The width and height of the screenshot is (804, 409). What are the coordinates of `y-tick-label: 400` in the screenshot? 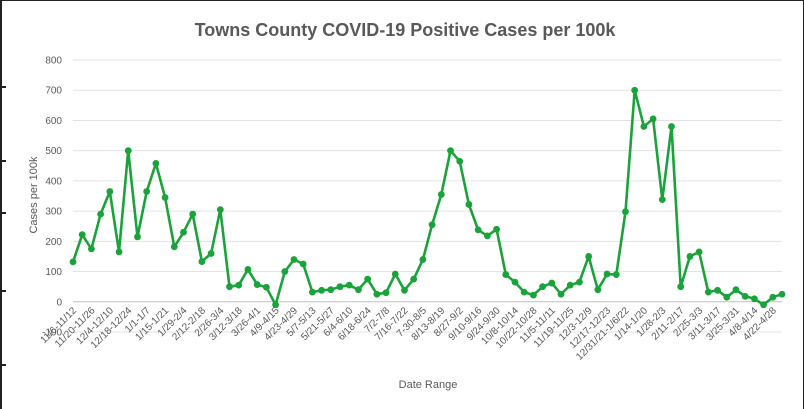 It's located at (53, 181).